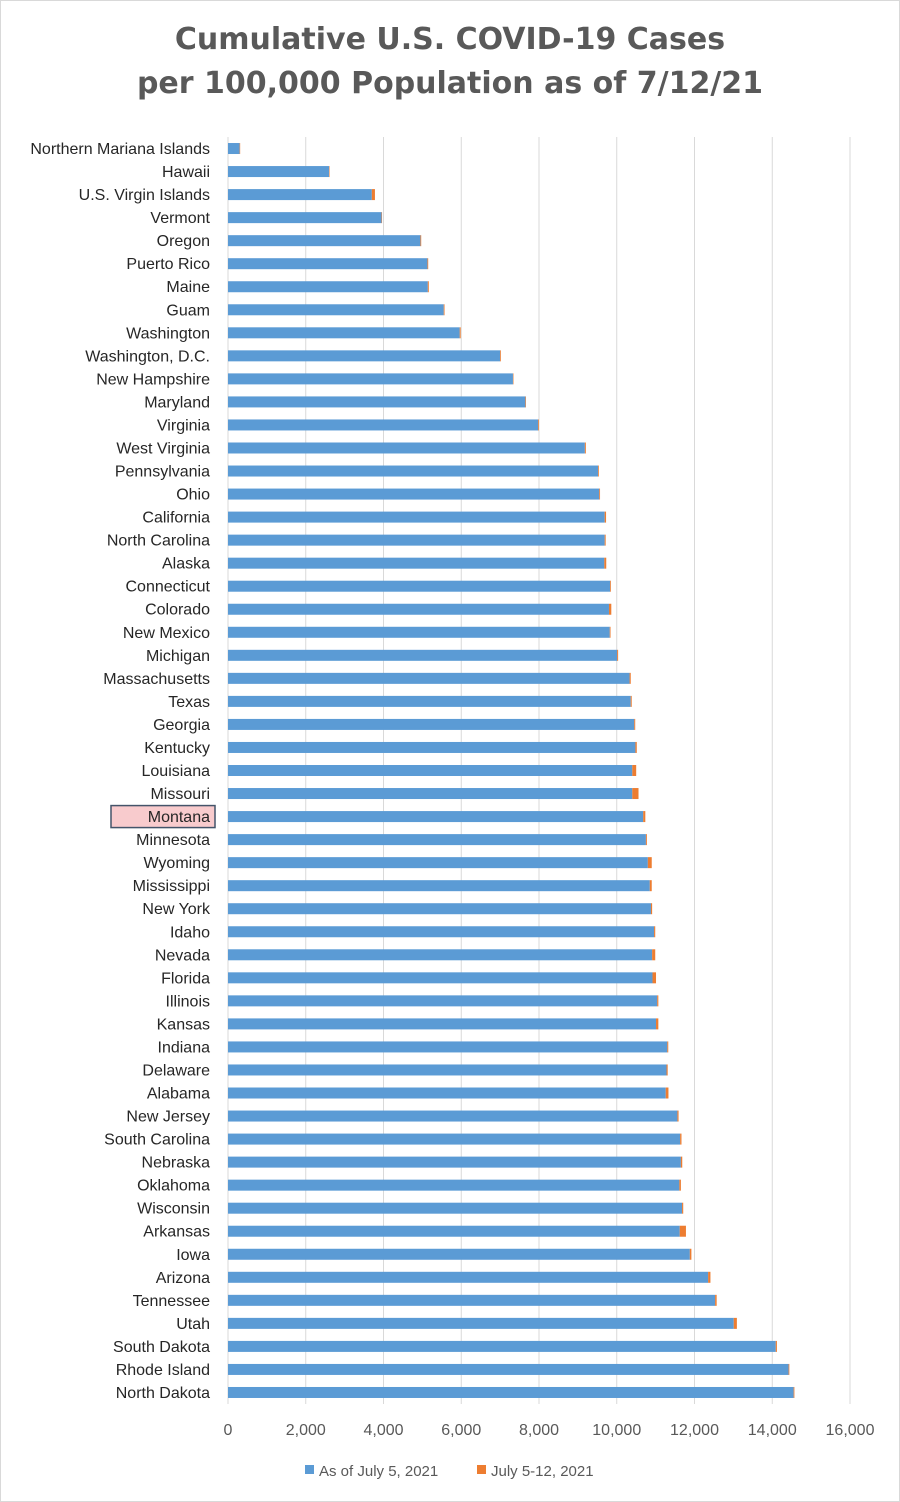  I want to click on category-label: U.S. Virgin Islands, so click(144, 195).